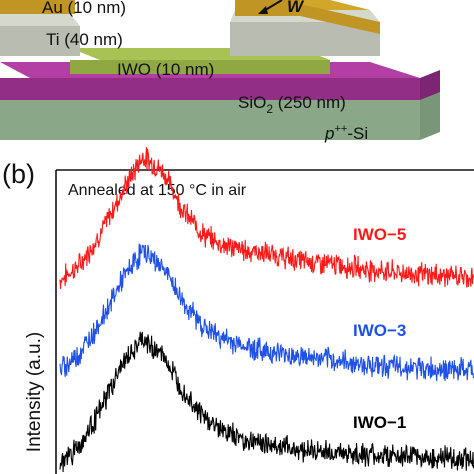 The height and width of the screenshot is (474, 474). Describe the element at coordinates (157, 190) in the screenshot. I see `annotation-text: Annealed at 150 °C in air` at that location.